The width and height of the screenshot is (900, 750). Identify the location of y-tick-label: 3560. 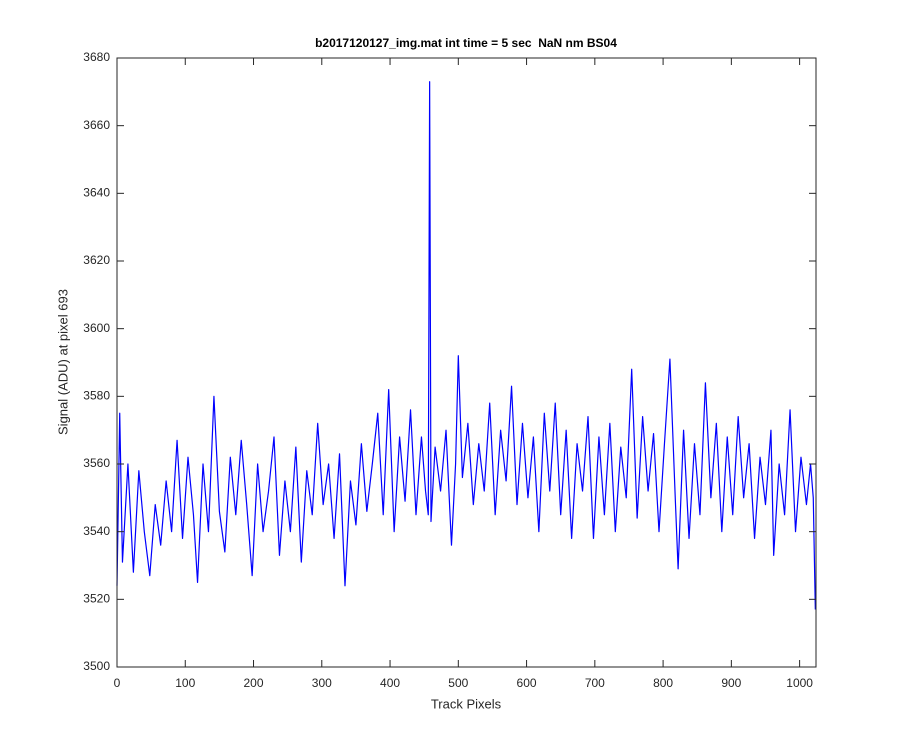
(96, 463).